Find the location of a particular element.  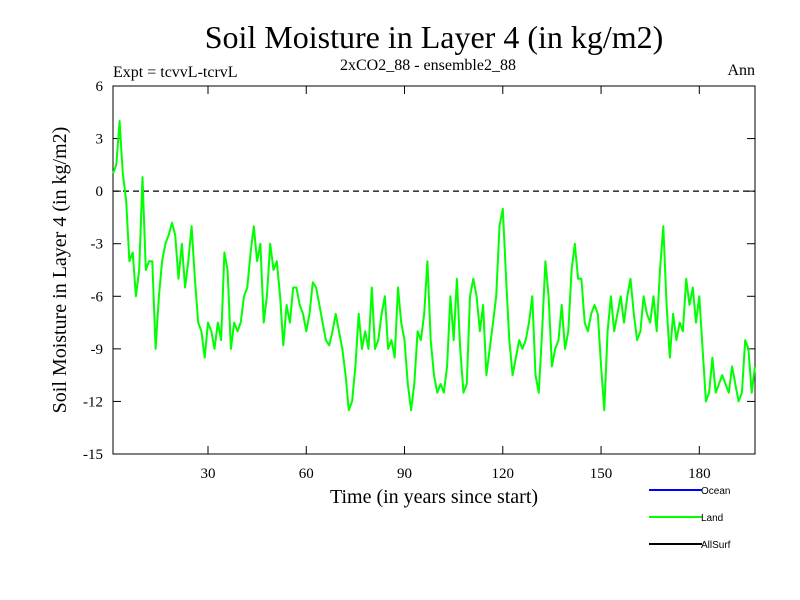

legend-label-land: Land is located at coordinates (712, 518).